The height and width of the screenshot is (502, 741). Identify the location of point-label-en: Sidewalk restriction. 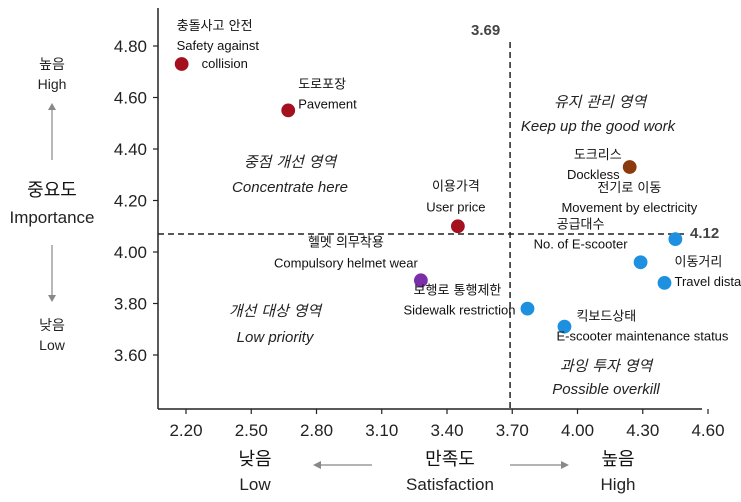
(459, 310).